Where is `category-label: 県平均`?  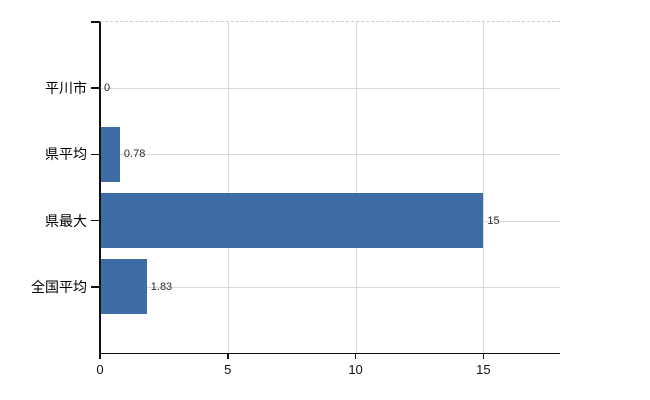 category-label: 県平均 is located at coordinates (66, 154).